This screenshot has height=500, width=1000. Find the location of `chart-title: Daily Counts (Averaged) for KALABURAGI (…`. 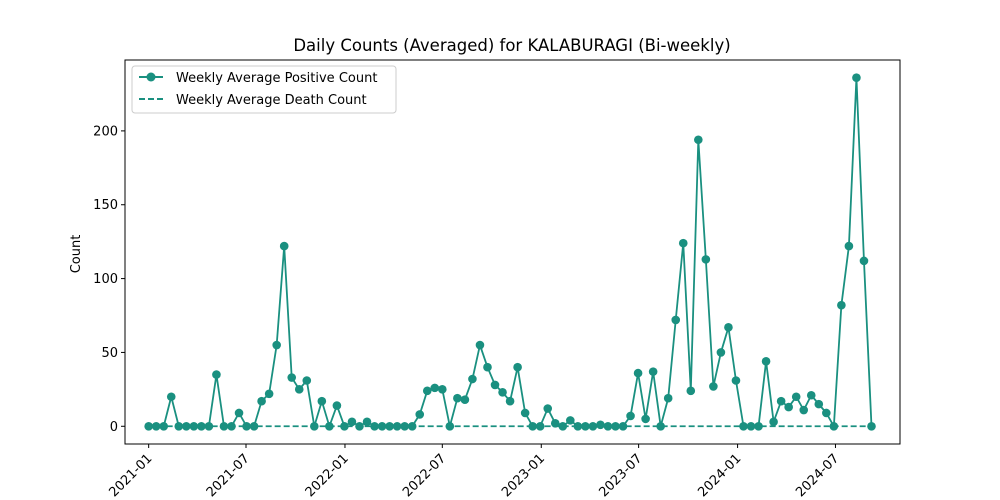

chart-title: Daily Counts (Averaged) for KALABURAGI (… is located at coordinates (511, 45).